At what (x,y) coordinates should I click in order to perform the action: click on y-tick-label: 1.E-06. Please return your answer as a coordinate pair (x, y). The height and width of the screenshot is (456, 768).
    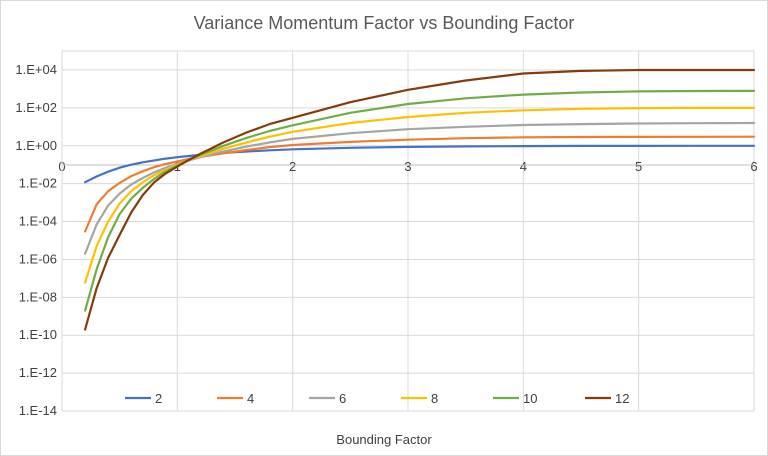
    Looking at the image, I should click on (38, 258).